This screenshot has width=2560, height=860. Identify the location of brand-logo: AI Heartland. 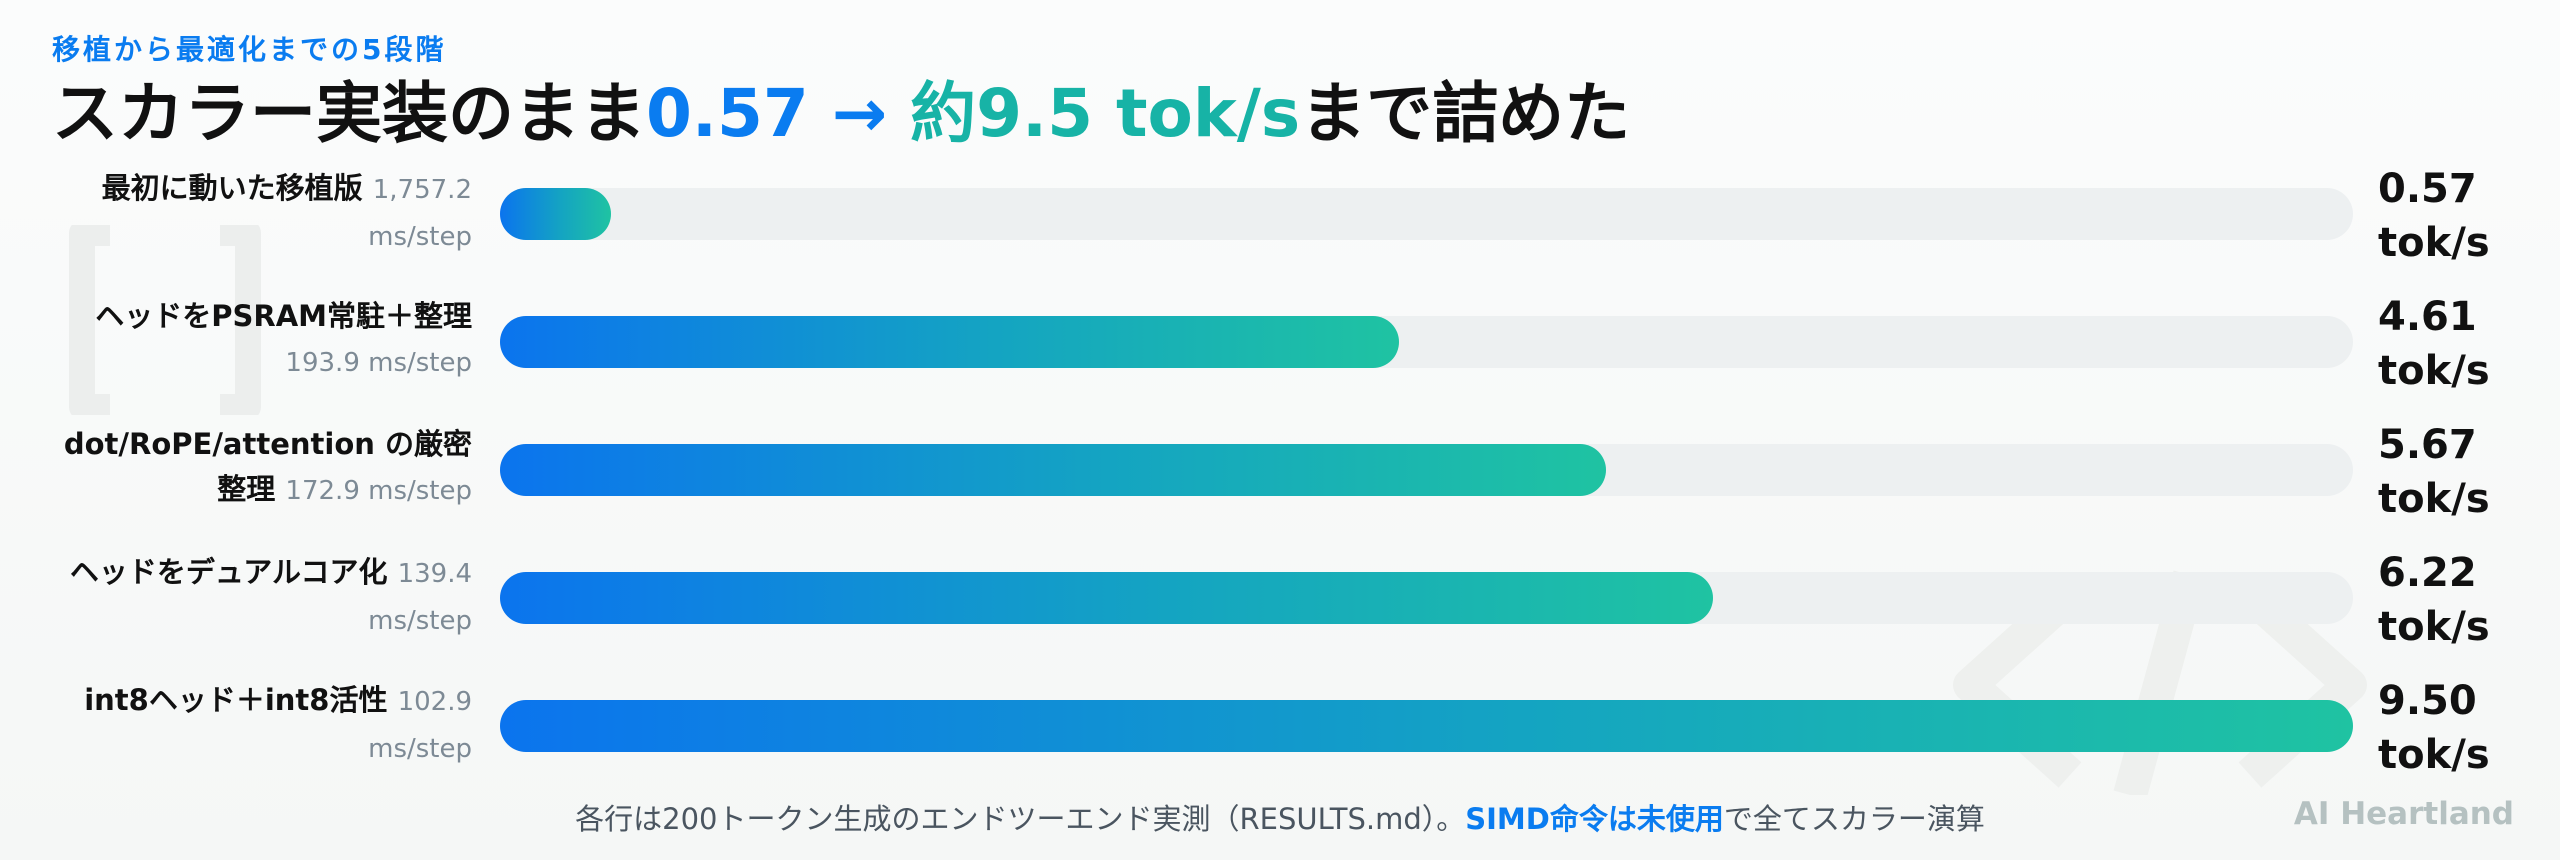
(2403, 814).